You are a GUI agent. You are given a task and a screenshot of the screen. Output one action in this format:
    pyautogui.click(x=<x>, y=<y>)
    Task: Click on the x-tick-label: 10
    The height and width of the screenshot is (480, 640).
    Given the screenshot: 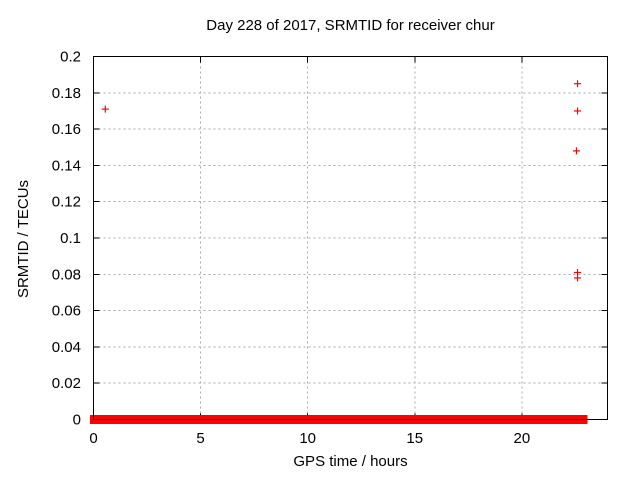 What is the action you would take?
    pyautogui.click(x=307, y=438)
    